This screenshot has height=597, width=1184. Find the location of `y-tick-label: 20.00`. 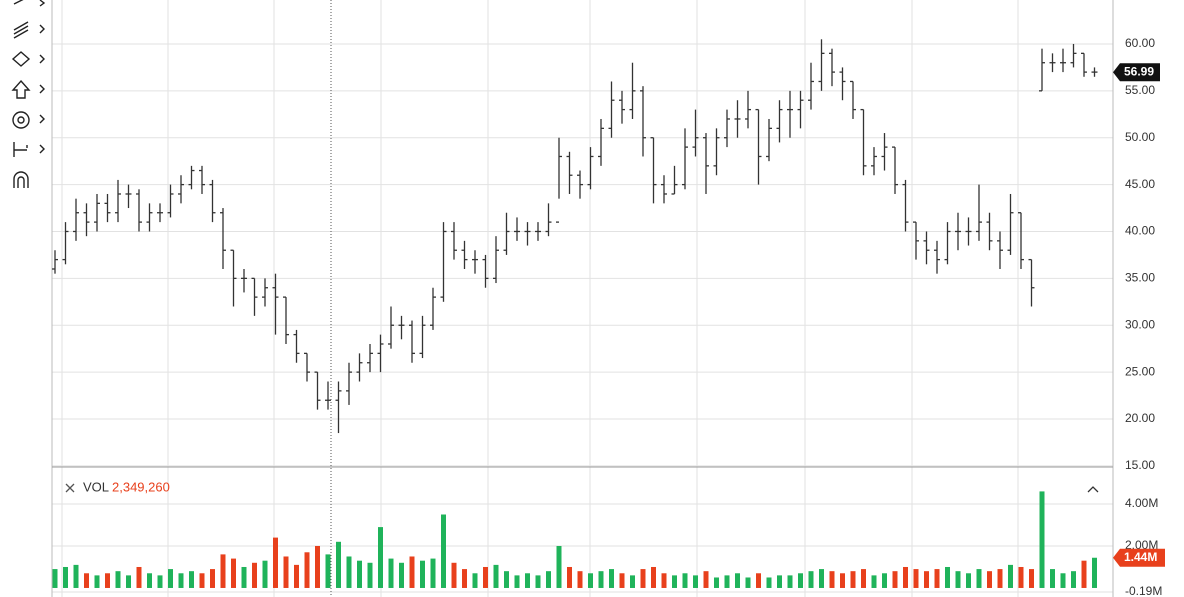

y-tick-label: 20.00 is located at coordinates (1140, 418).